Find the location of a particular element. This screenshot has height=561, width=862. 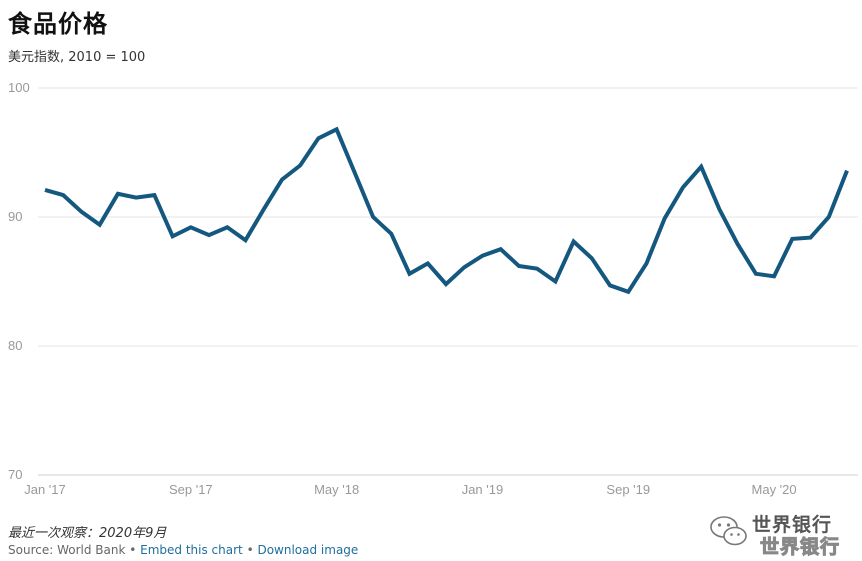

watermark-text-shadow: 世界银行 is located at coordinates (800, 547).